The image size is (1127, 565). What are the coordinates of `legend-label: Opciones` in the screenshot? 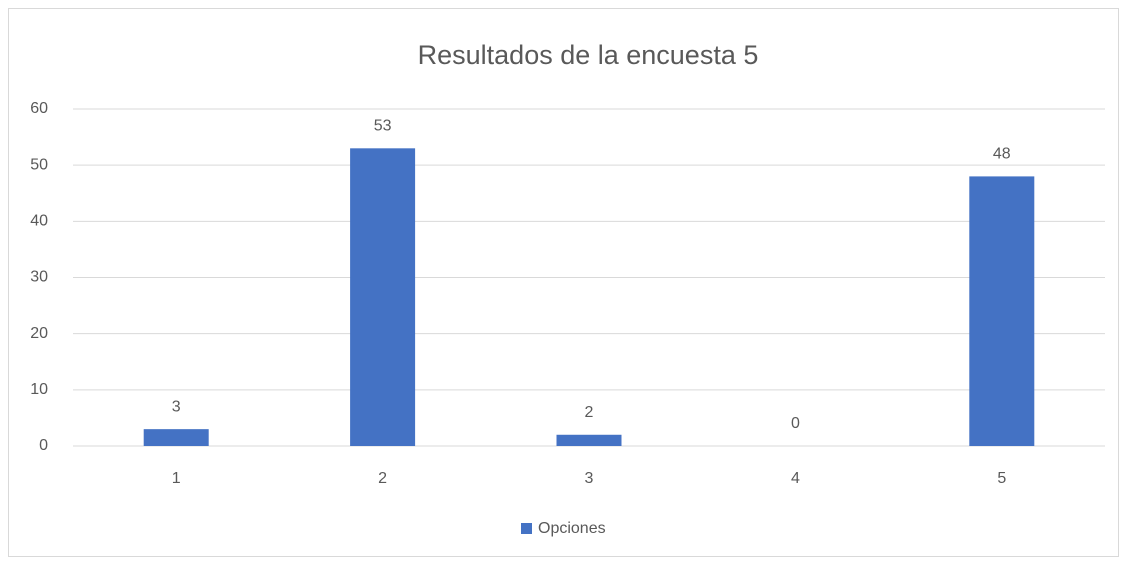 It's located at (572, 528).